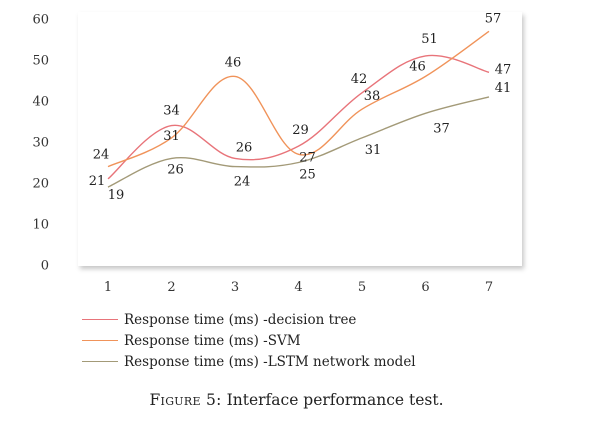 This screenshot has height=432, width=593. Describe the element at coordinates (307, 175) in the screenshot. I see `data-label-lstm: 25` at that location.